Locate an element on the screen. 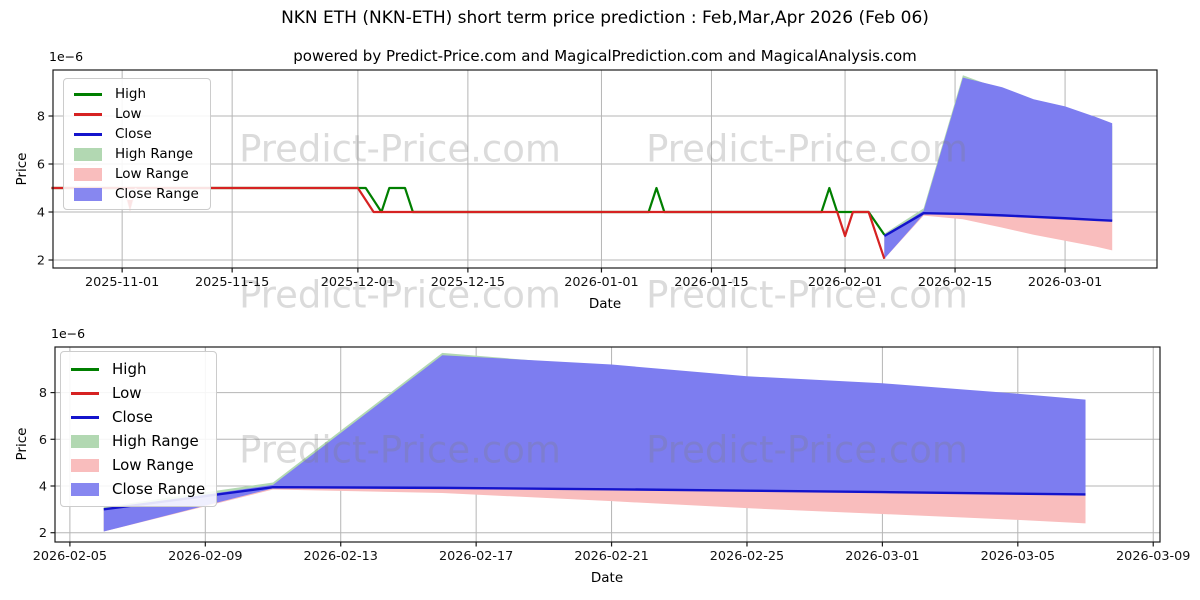 Image resolution: width=1200 pixels, height=600 pixels. x-tick-label: 2026-02-13 is located at coordinates (341, 556).